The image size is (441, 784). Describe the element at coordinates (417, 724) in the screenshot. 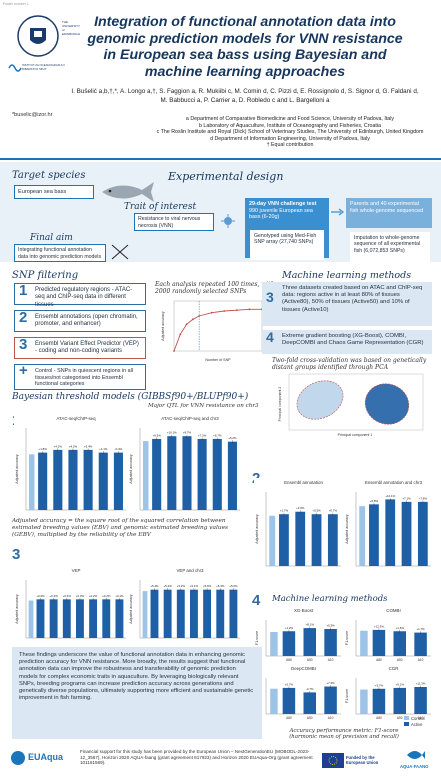

I see `legend-active-label: Active` at that location.